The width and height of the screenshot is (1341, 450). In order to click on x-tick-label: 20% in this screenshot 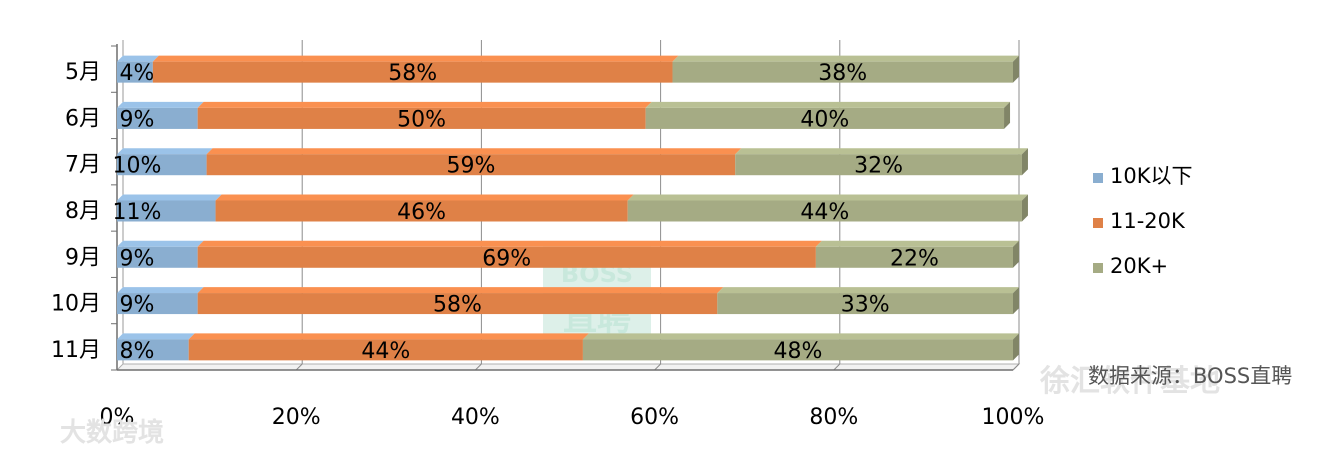, I will do `click(296, 417)`.